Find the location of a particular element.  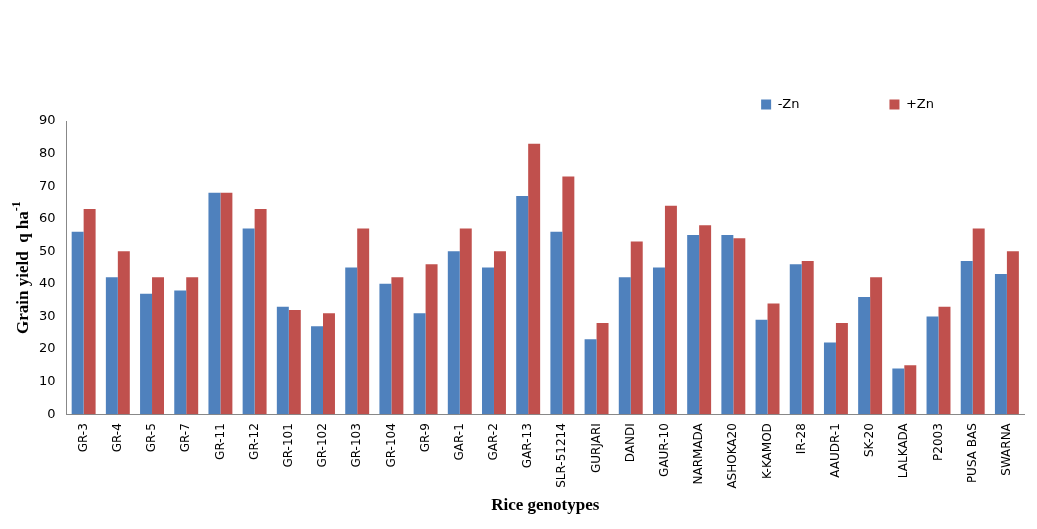

x-tick-label: GR-12 is located at coordinates (253, 441).